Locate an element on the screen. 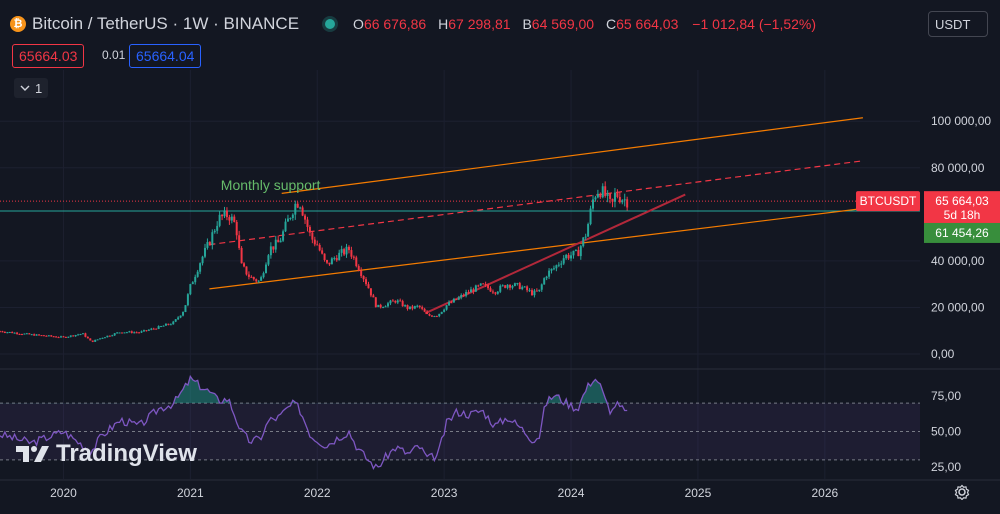  rsi-line is located at coordinates (314, 422).